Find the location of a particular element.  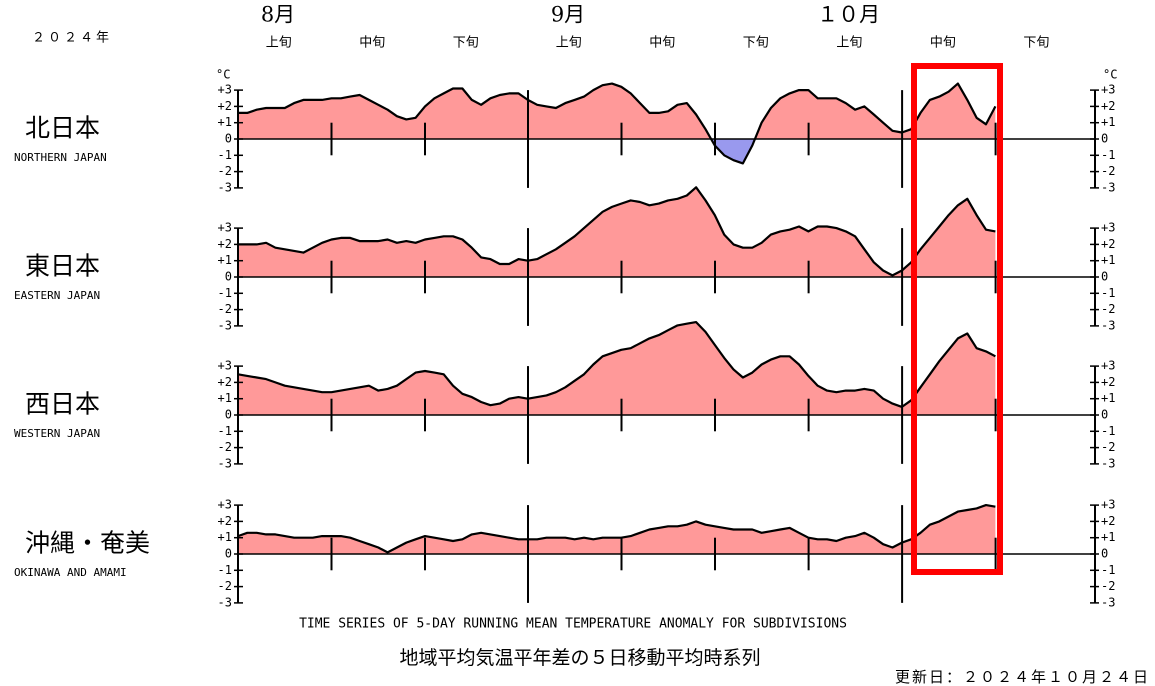

year-label: ２０２４年 is located at coordinates (72, 38).